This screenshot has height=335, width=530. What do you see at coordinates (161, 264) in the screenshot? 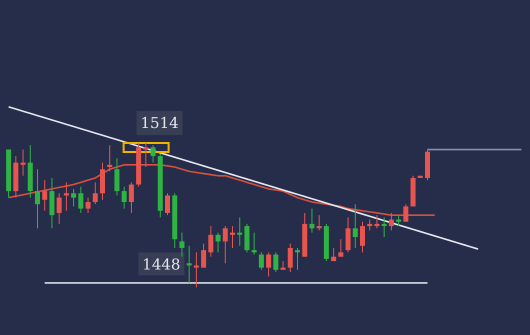
I see `annotation: 1448` at bounding box center [161, 264].